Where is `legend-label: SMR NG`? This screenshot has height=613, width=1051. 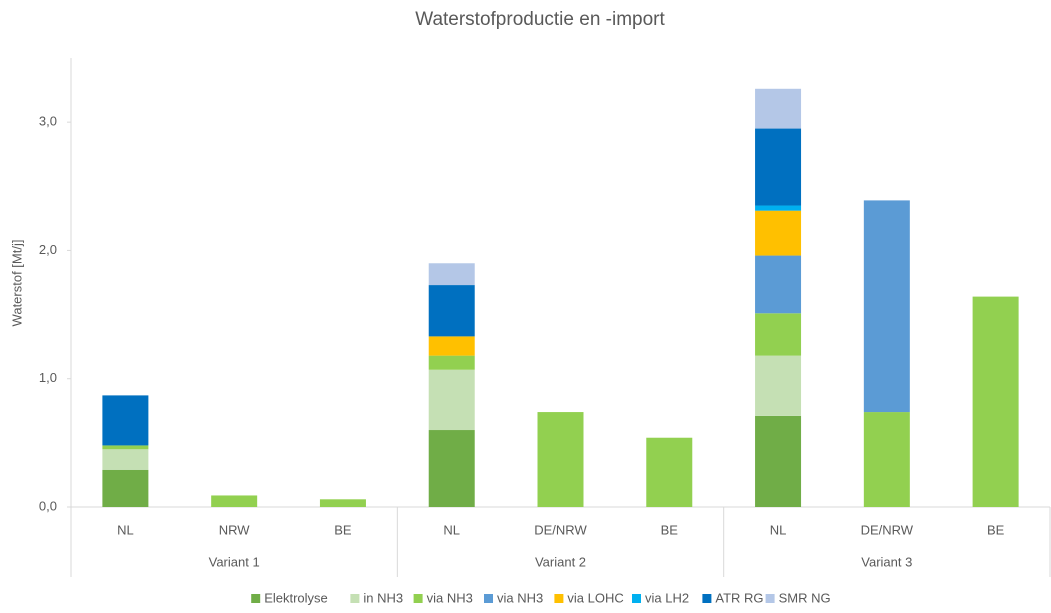 legend-label: SMR NG is located at coordinates (805, 597).